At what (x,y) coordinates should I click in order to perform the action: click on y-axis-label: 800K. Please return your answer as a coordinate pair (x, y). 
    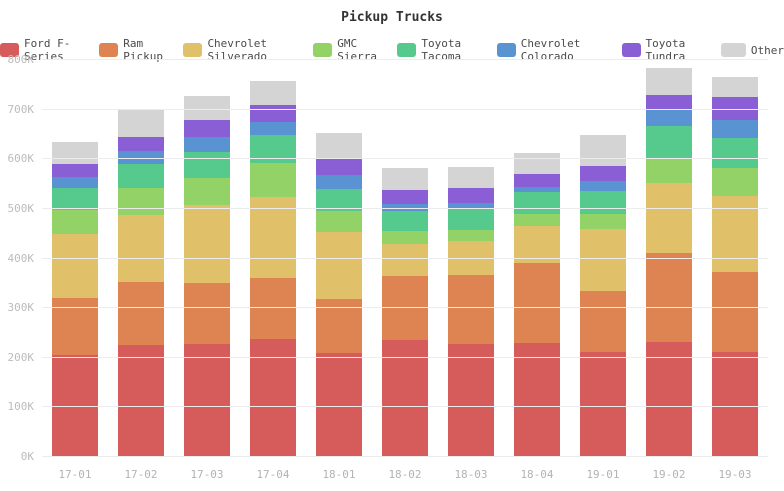
    Looking at the image, I should click on (21, 59).